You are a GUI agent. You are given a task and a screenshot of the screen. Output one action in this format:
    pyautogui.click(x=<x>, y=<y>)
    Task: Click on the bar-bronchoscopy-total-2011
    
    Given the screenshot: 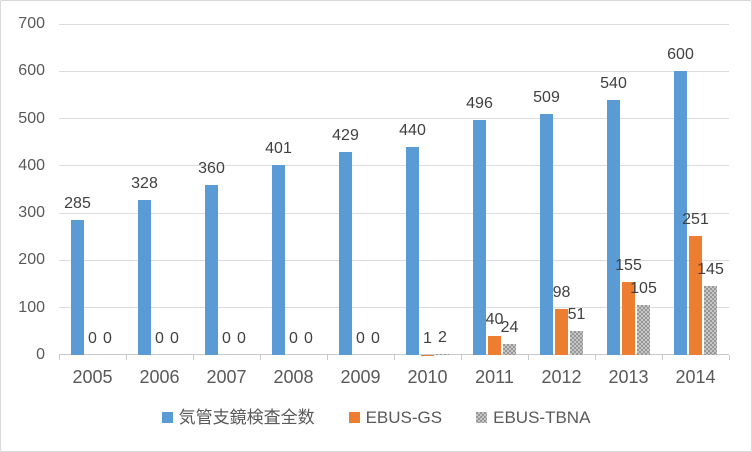 What is the action you would take?
    pyautogui.click(x=479, y=237)
    